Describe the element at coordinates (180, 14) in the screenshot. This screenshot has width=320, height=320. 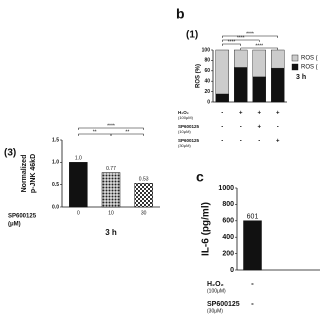
I see `panel-label: b` at that location.